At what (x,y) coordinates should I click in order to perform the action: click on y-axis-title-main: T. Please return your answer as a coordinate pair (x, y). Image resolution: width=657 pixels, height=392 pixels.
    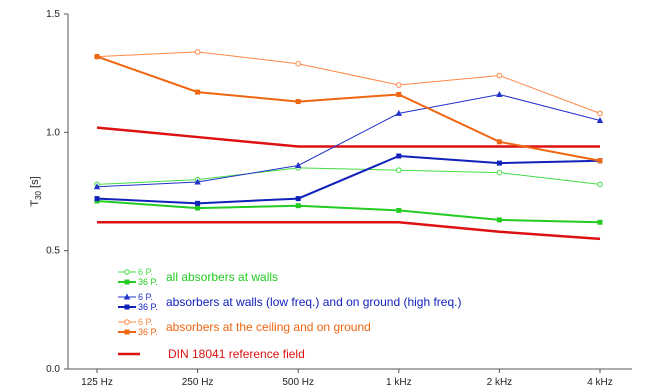
    Looking at the image, I should click on (35, 203).